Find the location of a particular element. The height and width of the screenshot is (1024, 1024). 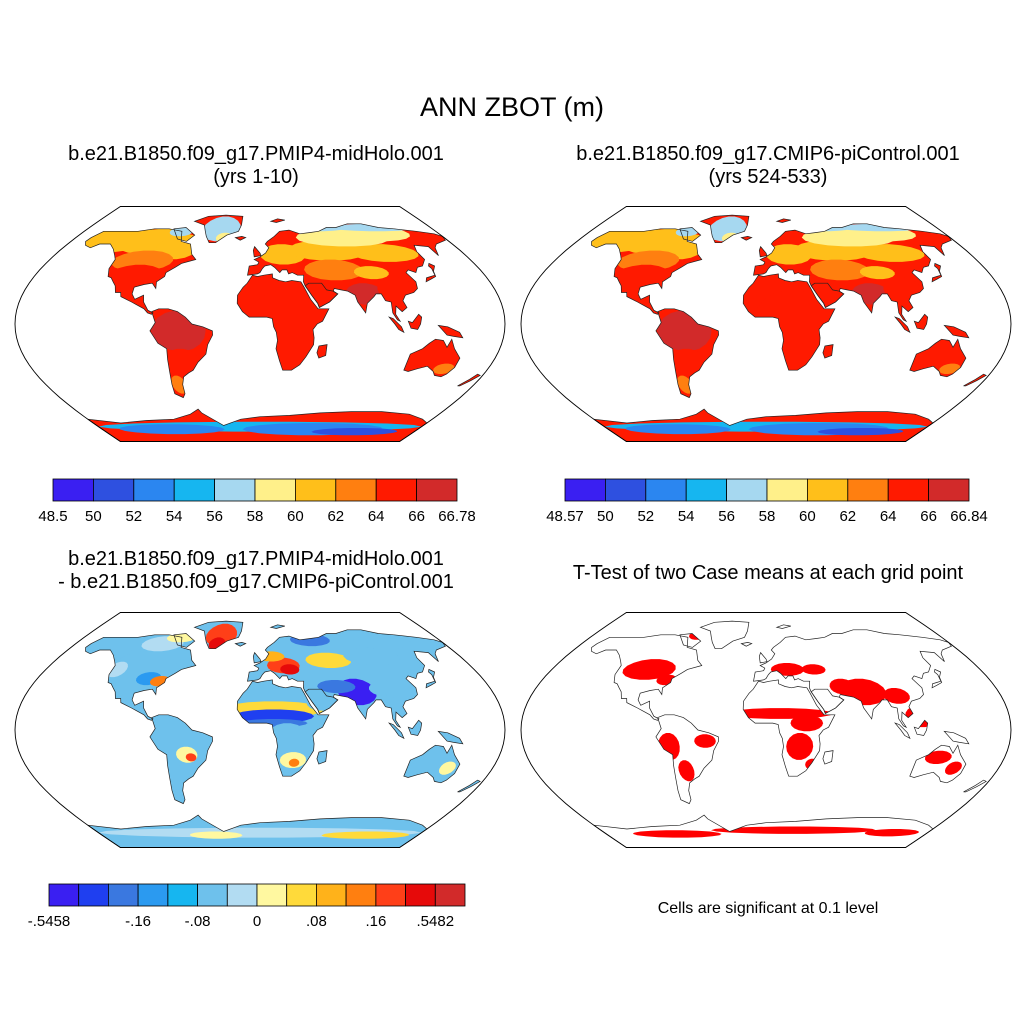

colorbar-tick-label: .16 is located at coordinates (375, 921).